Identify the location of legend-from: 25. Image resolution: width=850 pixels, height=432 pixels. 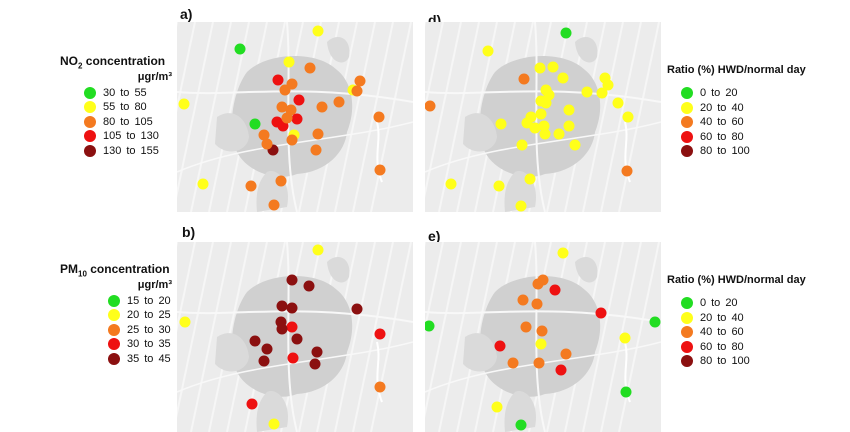
(133, 329).